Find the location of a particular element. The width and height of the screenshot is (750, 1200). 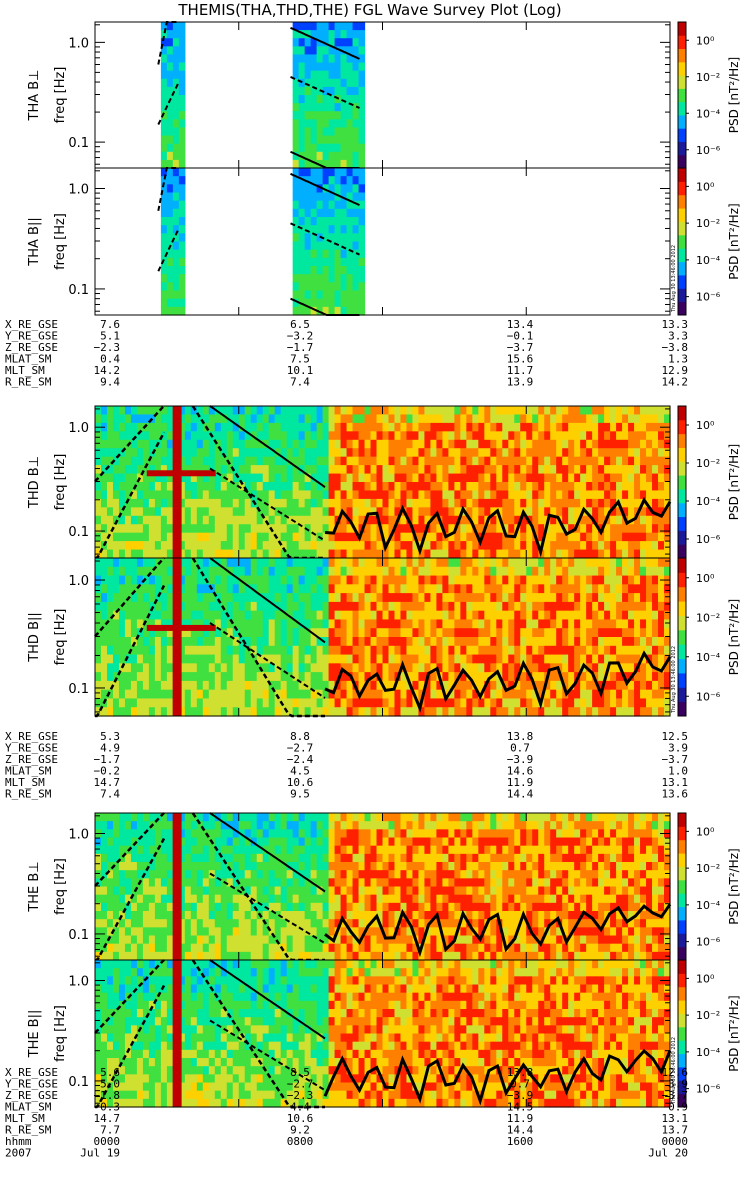

colorbar-swatch is located at coordinates (682, 55).